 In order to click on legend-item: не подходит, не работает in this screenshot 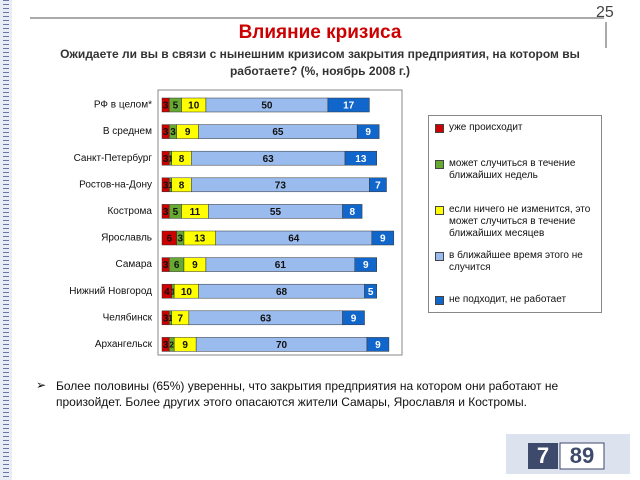, I will do `click(500, 300)`.